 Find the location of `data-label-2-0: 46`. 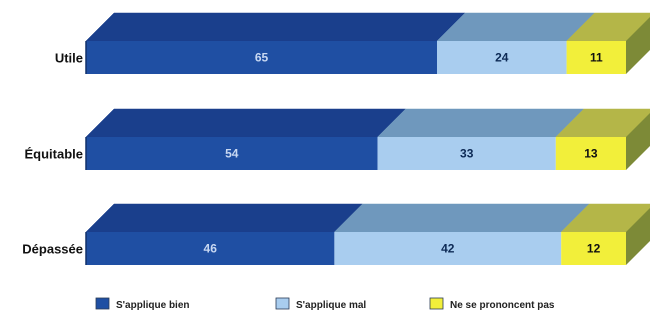

data-label-2-0: 46 is located at coordinates (211, 249).